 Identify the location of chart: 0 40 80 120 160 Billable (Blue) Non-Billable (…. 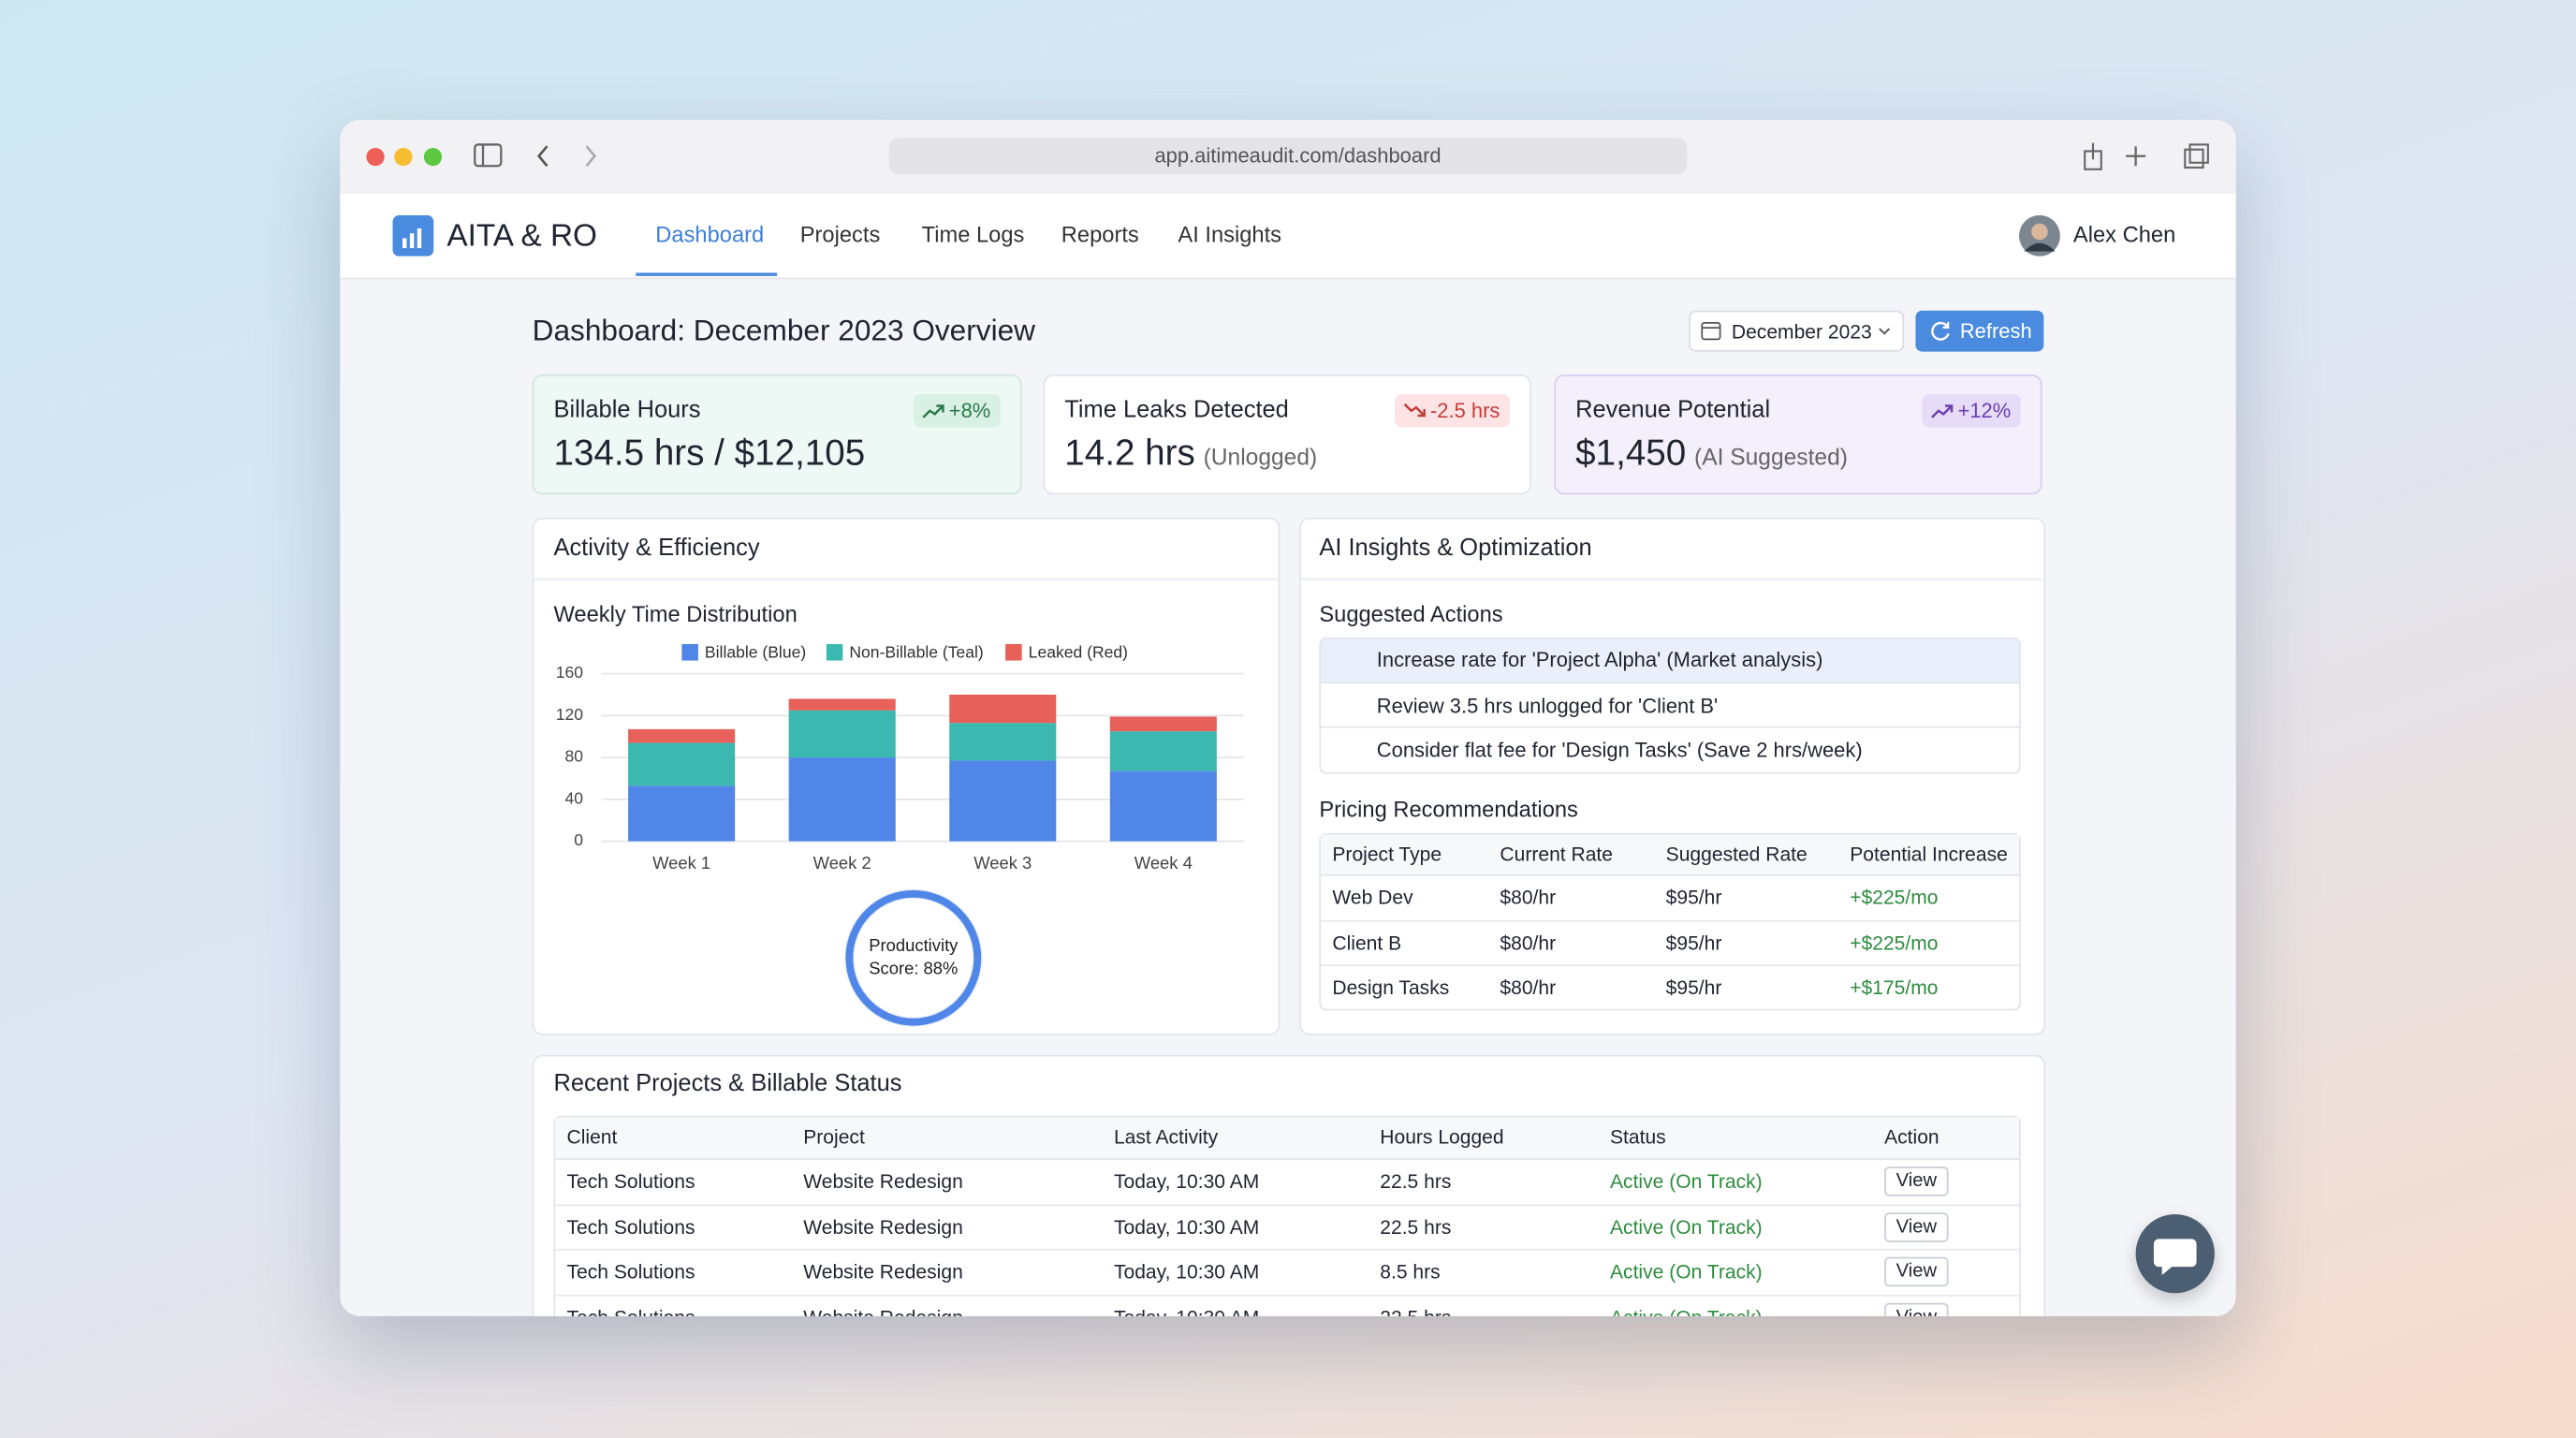
(957, 834).